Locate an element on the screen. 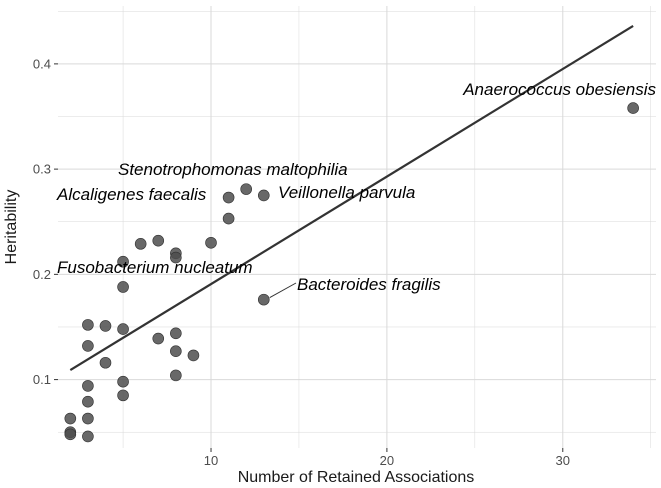 This screenshot has width=661, height=488. y-tick-label: 0.1 is located at coordinates (42, 379).